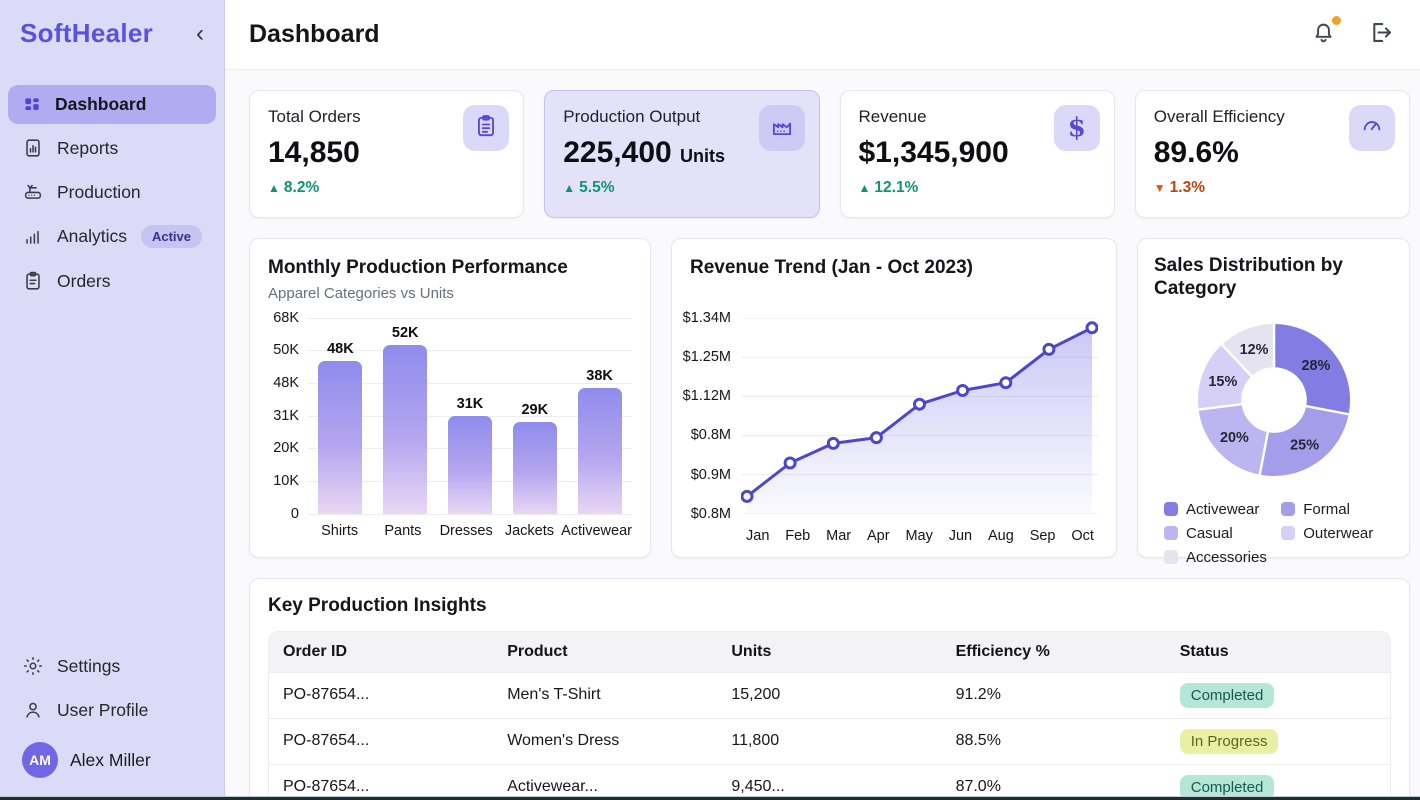 This screenshot has width=1420, height=800. I want to click on bar-y-tick: 20K, so click(286, 448).